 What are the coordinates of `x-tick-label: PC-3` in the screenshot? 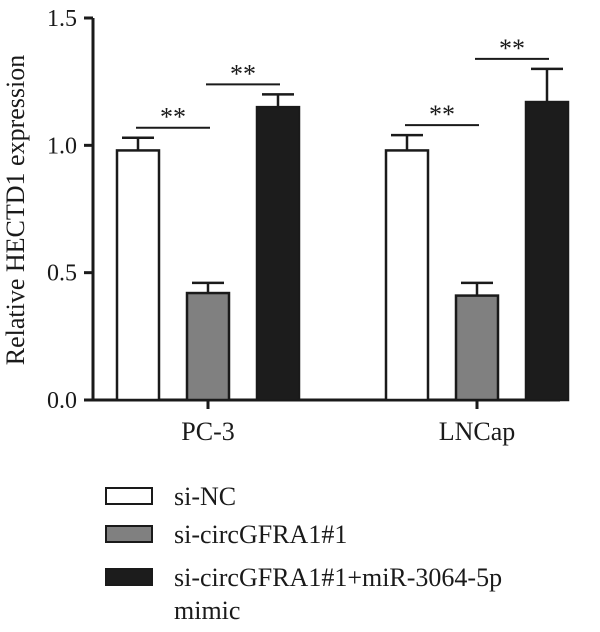 It's located at (207, 431).